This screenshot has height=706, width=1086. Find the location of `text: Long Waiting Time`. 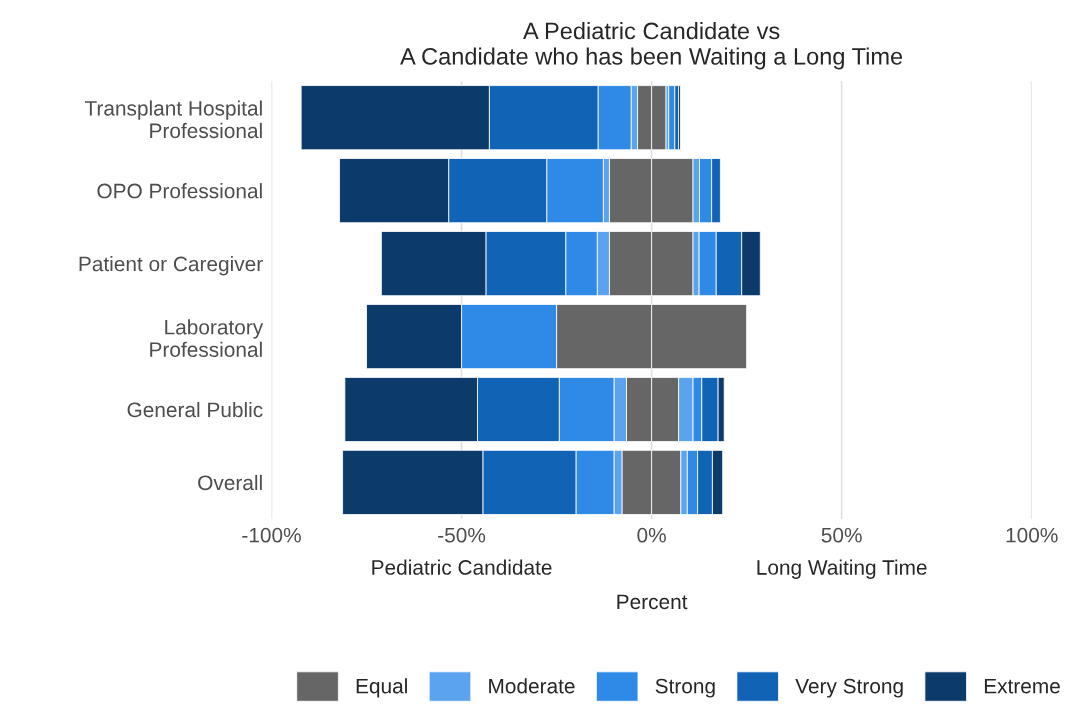

text: Long Waiting Time is located at coordinates (842, 569).